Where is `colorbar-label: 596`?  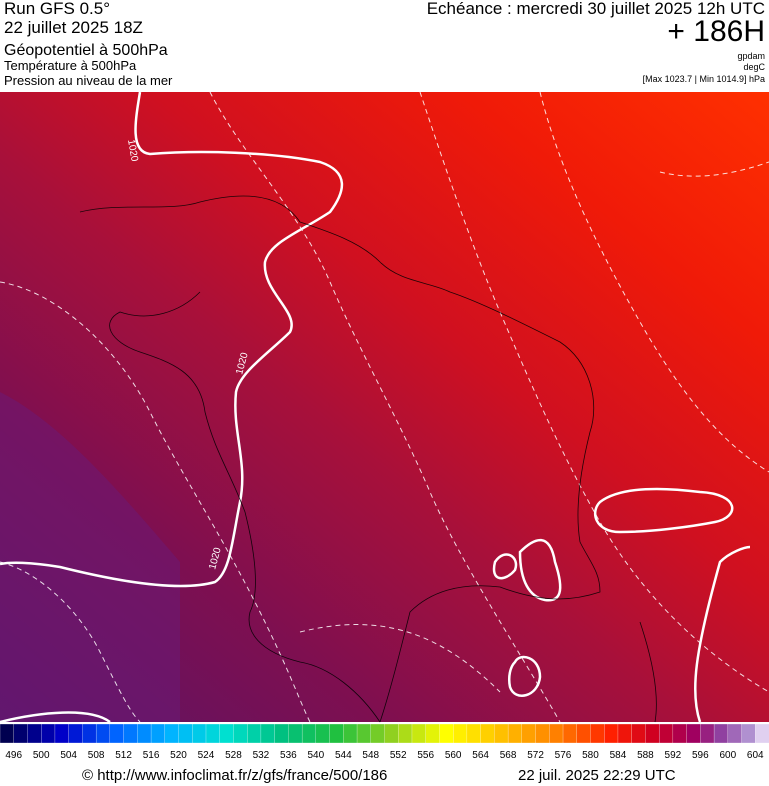
colorbar-label: 596 is located at coordinates (700, 755).